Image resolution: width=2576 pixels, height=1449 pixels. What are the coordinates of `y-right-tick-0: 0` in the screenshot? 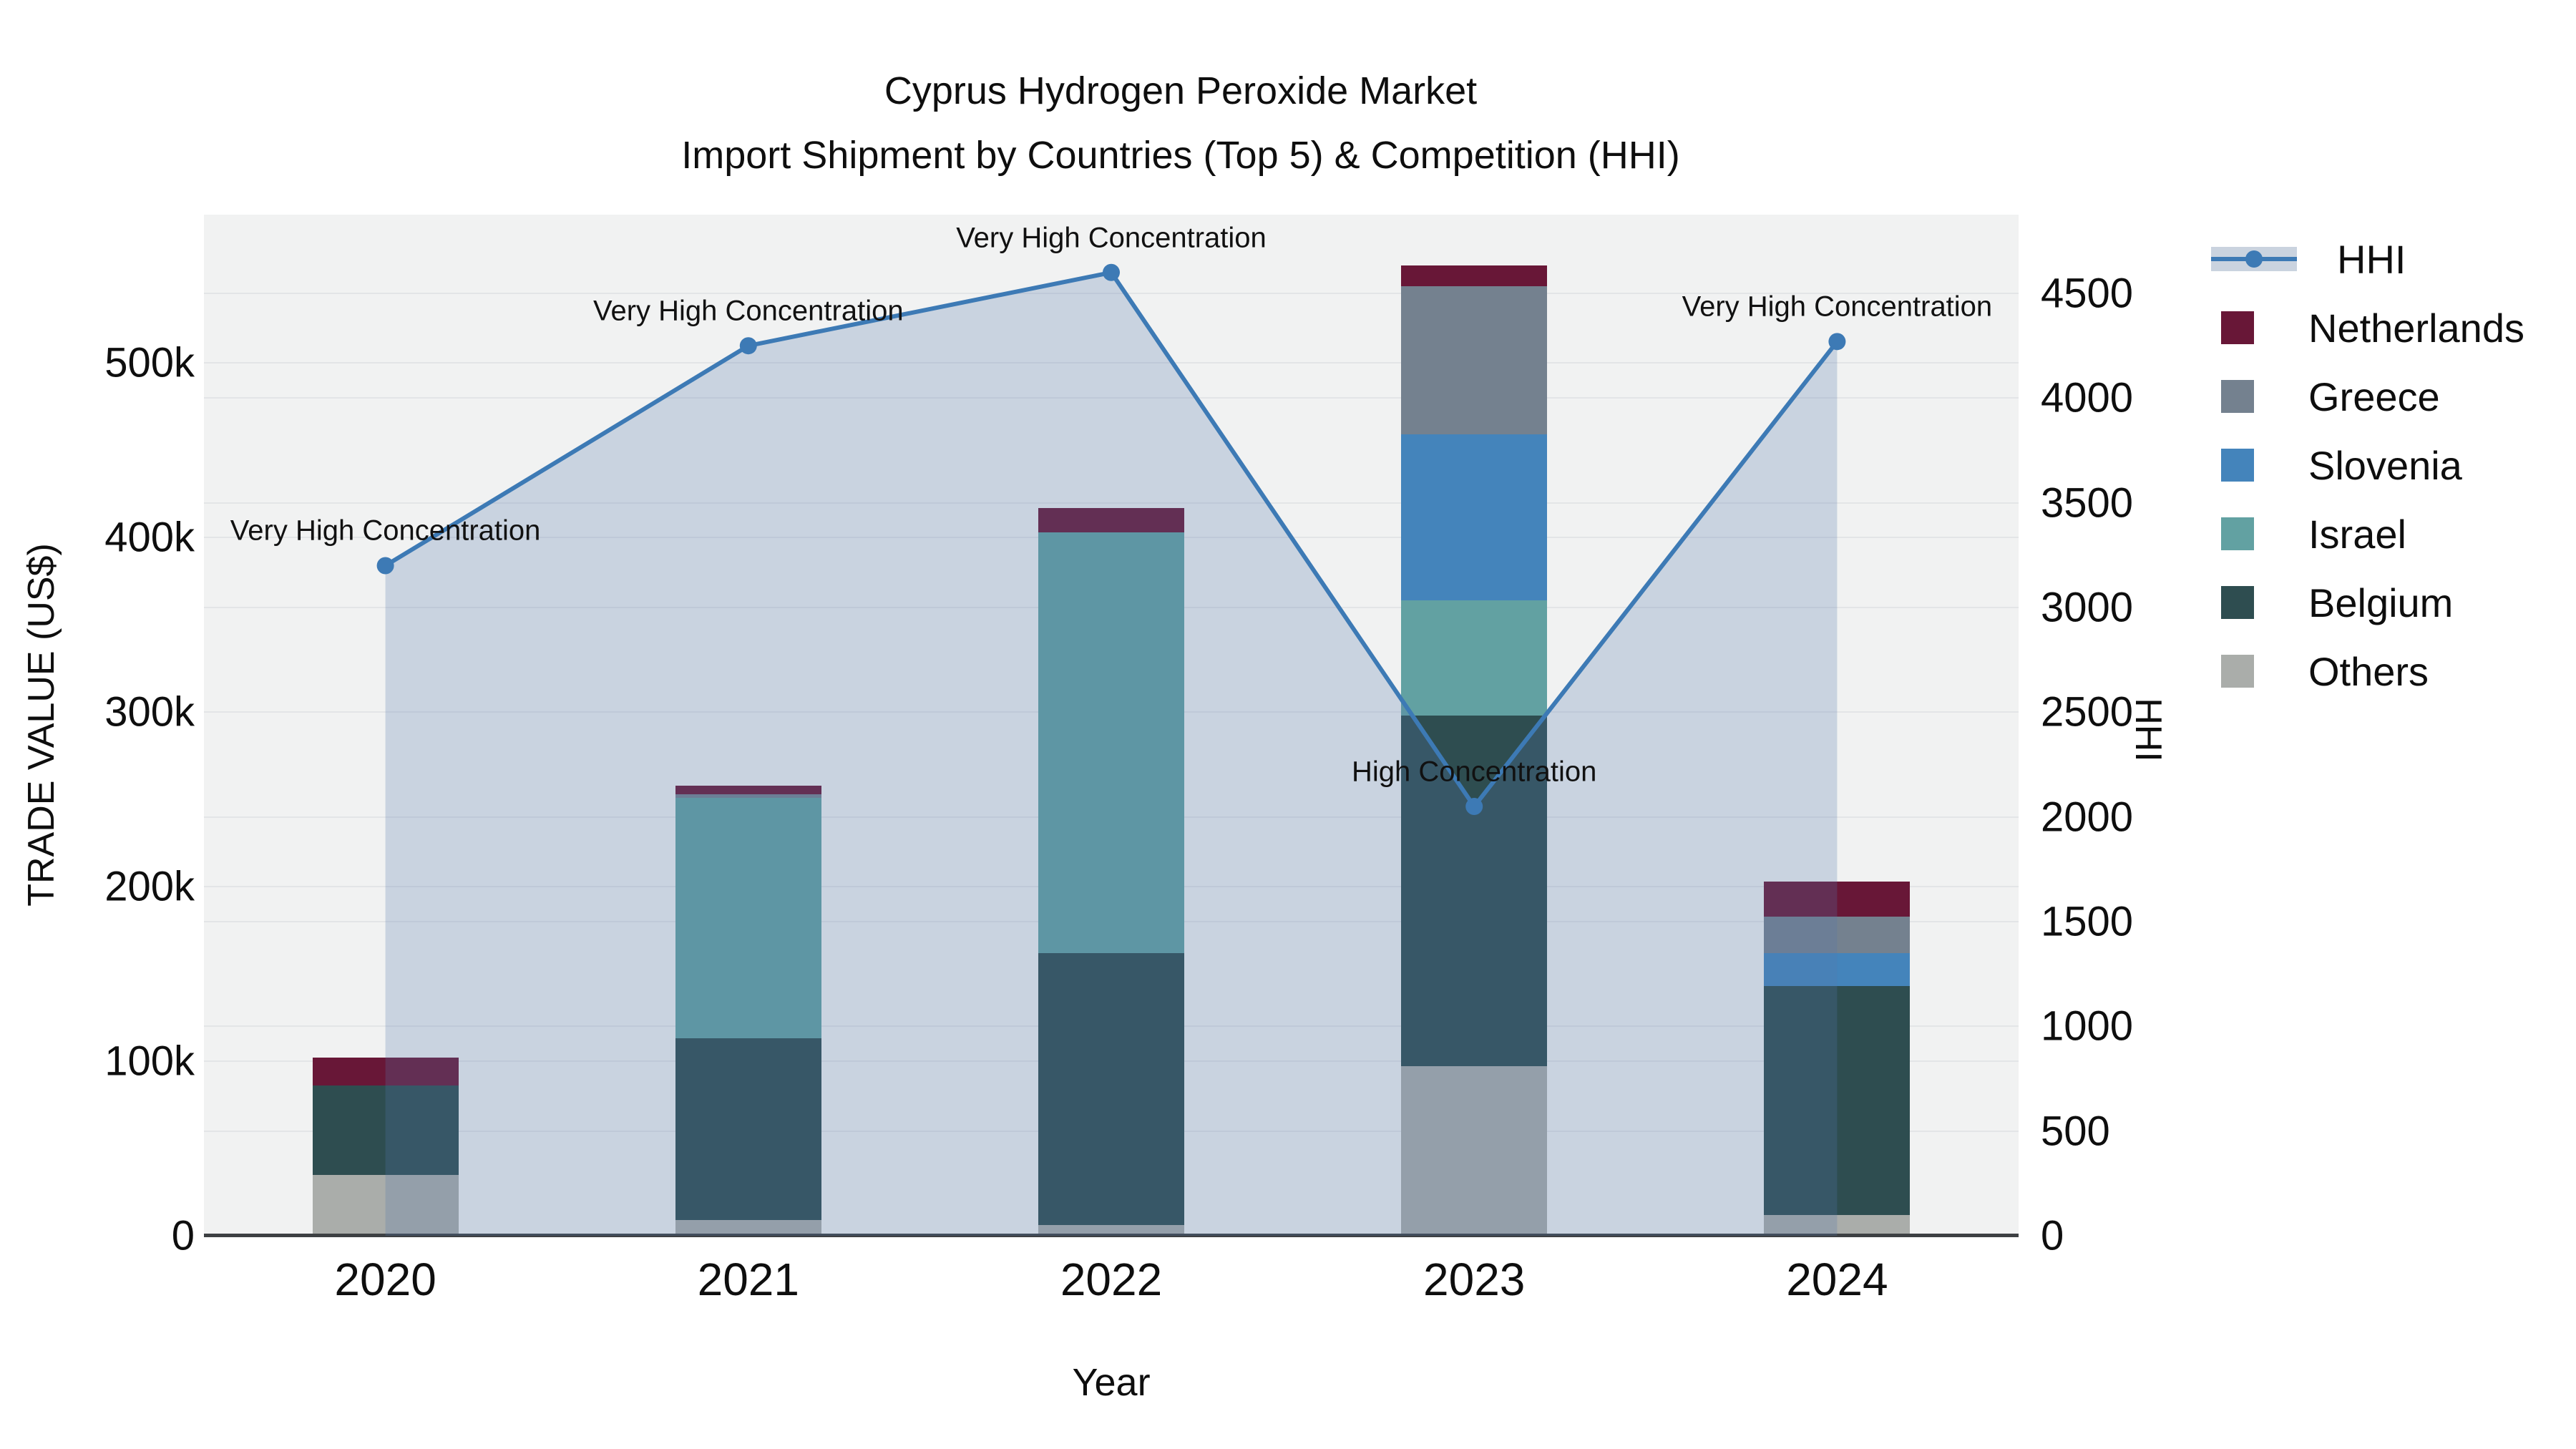 It's located at (2052, 1235).